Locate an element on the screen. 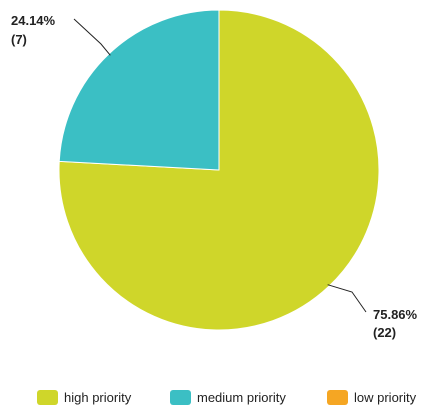 Image resolution: width=431 pixels, height=407 pixels. legend-label-medium-priority: medium priority is located at coordinates (241, 397).